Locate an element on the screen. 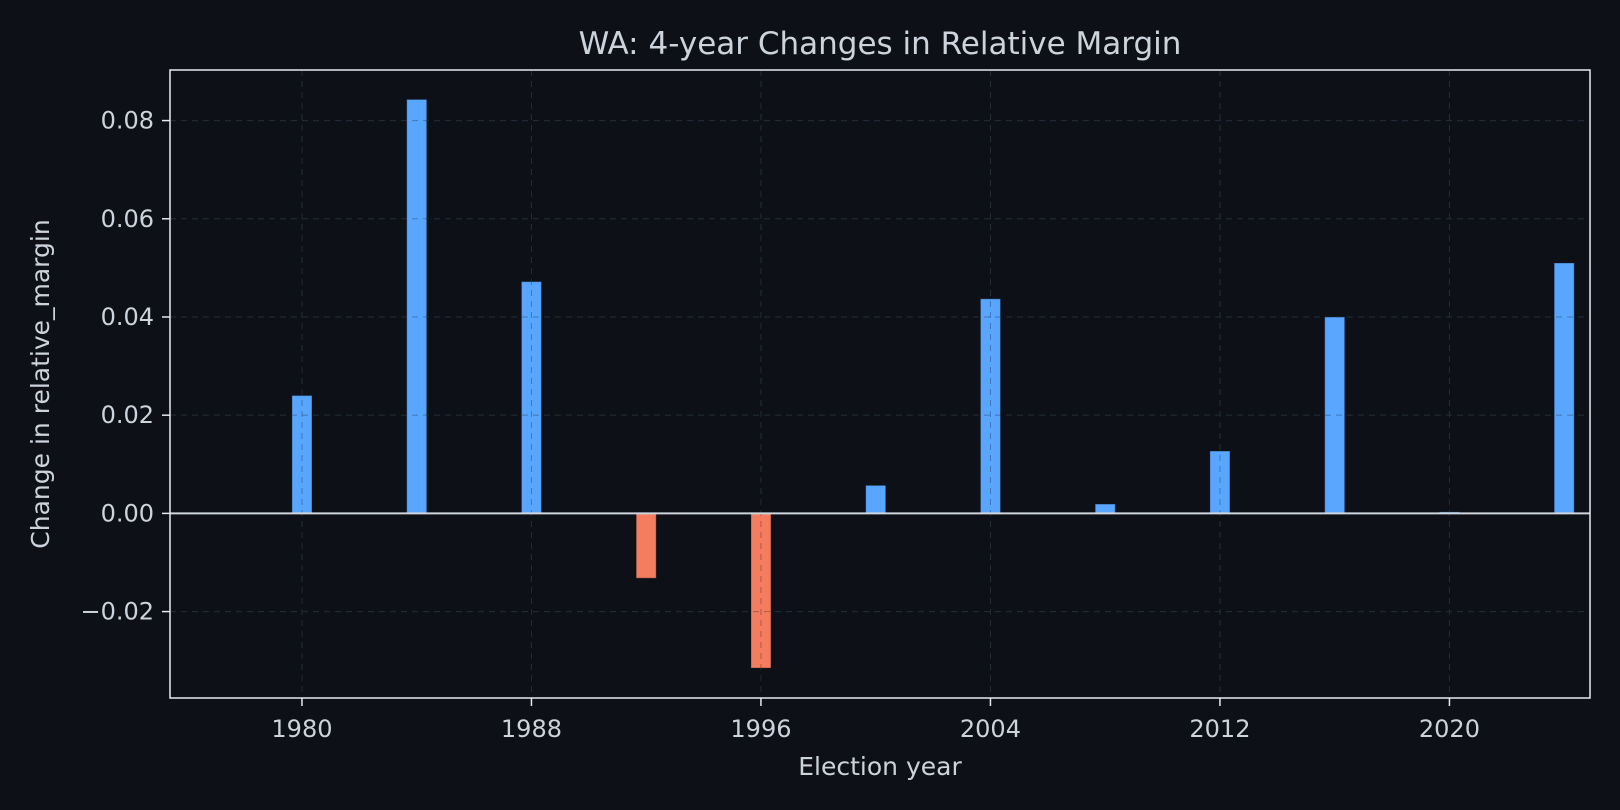 This screenshot has height=810, width=1620. x-tick-label: 1996 is located at coordinates (760, 729).